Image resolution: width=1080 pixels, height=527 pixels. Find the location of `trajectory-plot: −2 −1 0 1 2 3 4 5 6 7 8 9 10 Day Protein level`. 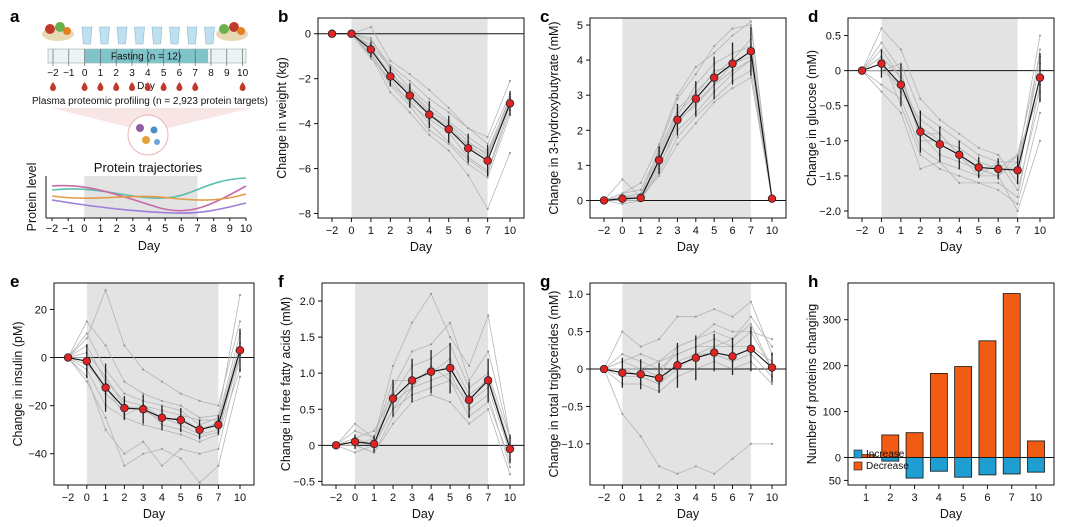

trajectory-plot: −2 −1 0 1 2 3 4 5 6 7 8 9 10 Day Protein level is located at coordinates (138, 208).